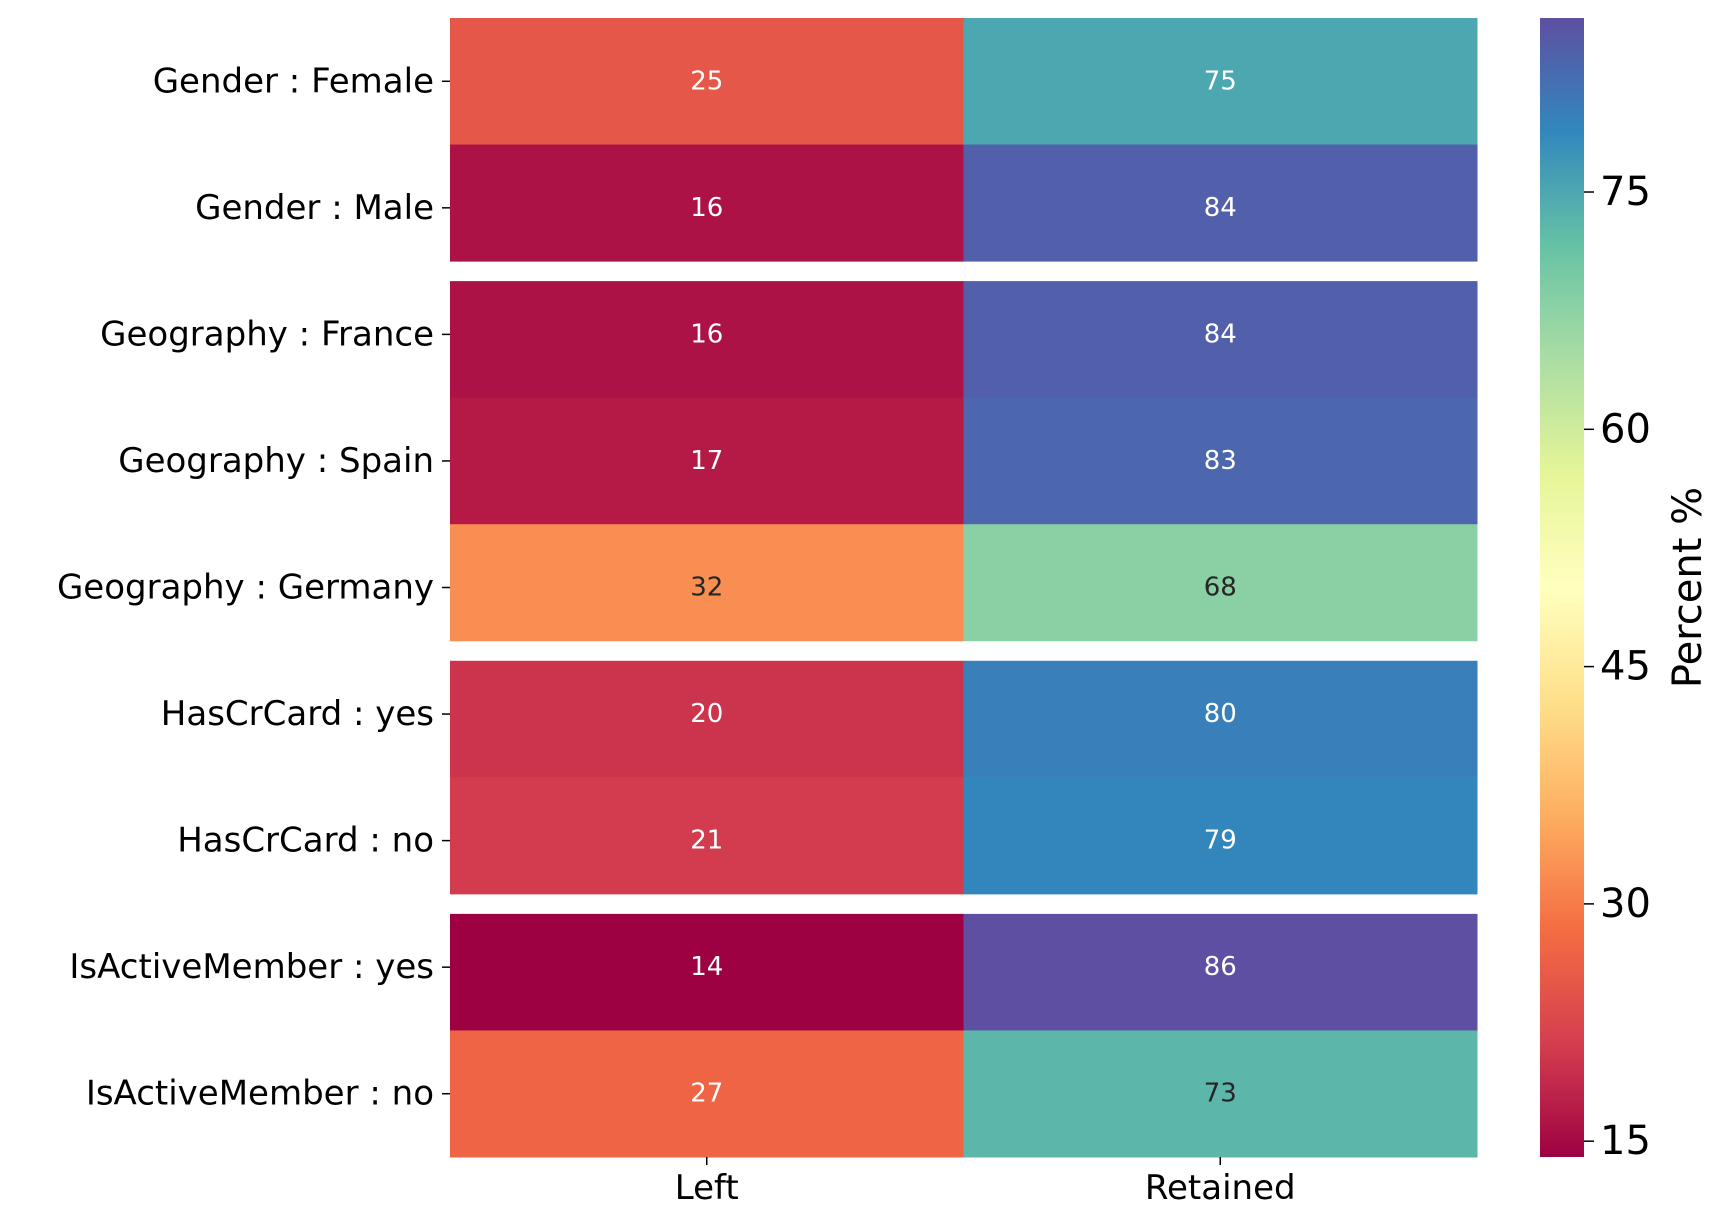 The height and width of the screenshot is (1216, 1720). Describe the element at coordinates (267, 334) in the screenshot. I see `row-label: Geography : France` at that location.